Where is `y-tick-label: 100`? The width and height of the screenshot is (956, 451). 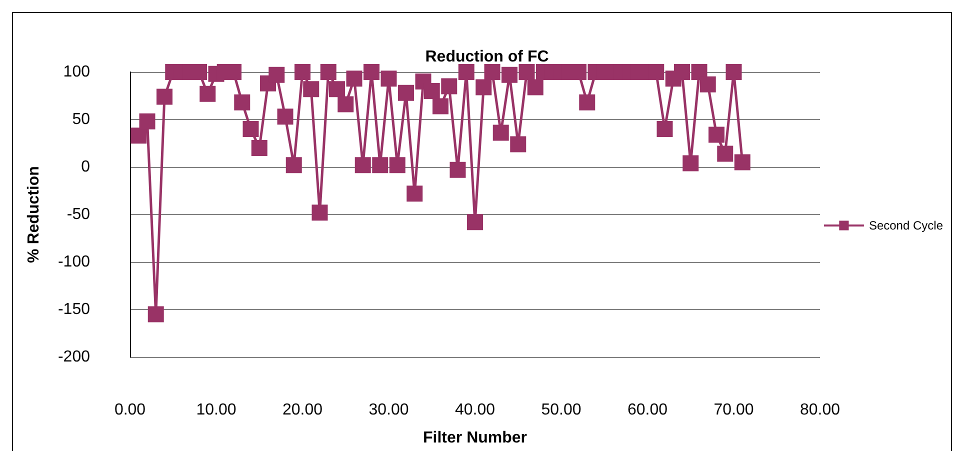
y-tick-label: 100 is located at coordinates (76, 72).